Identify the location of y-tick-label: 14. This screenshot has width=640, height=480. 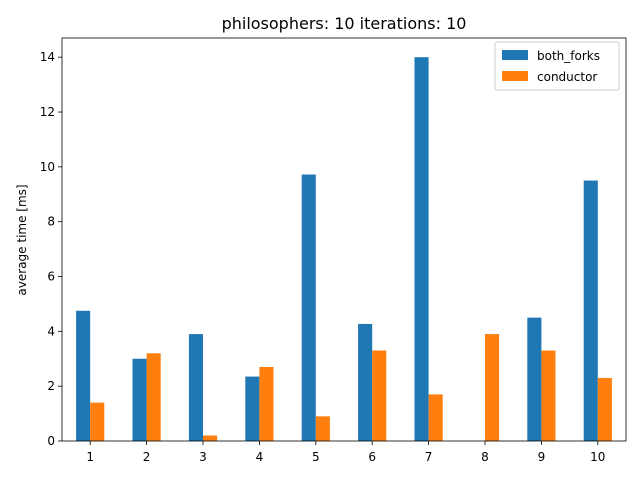
(47, 57).